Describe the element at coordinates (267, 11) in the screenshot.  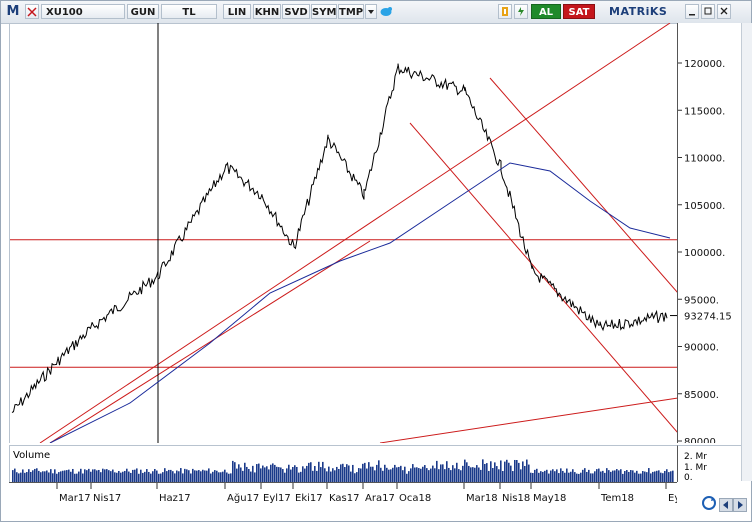
I see `khn-button: KHN` at that location.